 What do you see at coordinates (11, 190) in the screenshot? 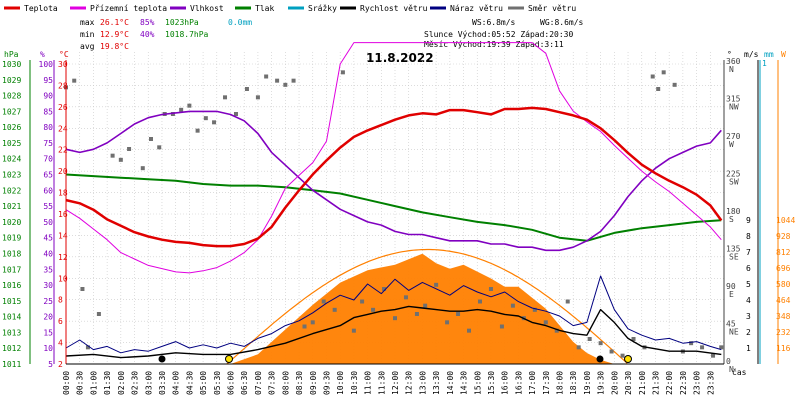
I see `y-tick-hpa: 1022` at bounding box center [11, 190].